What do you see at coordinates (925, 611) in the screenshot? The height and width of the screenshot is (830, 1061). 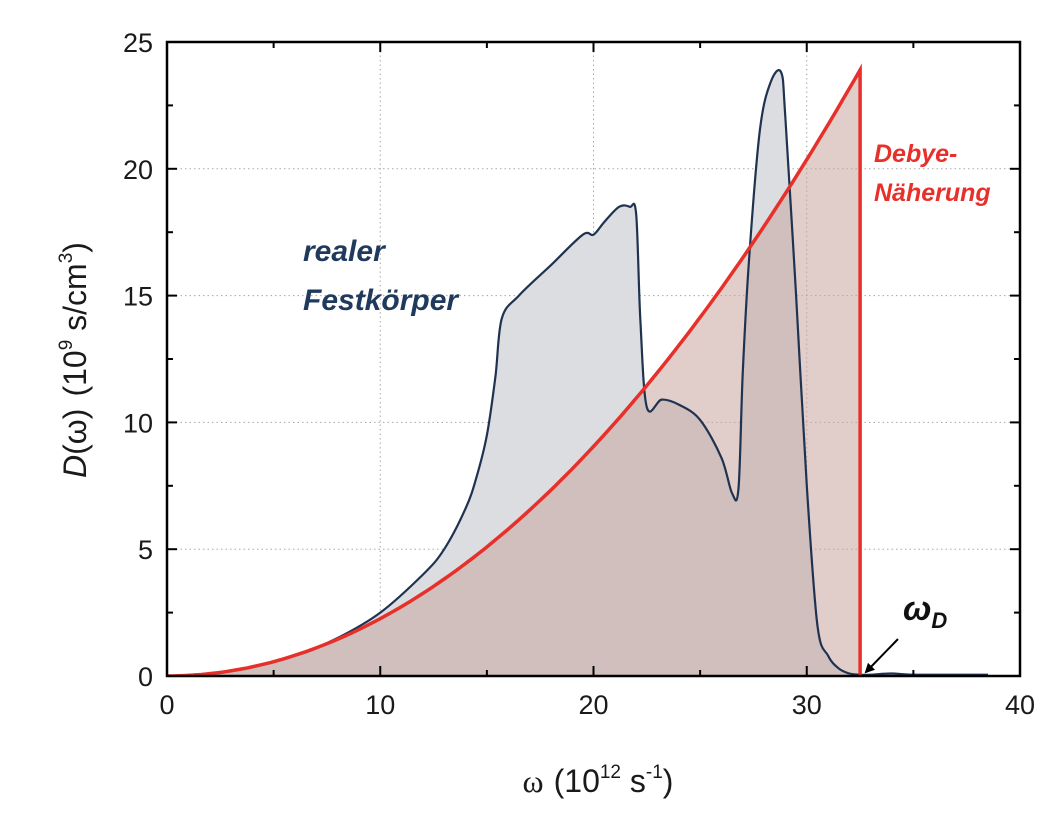 I see `omega-d-label: ωD` at bounding box center [925, 611].